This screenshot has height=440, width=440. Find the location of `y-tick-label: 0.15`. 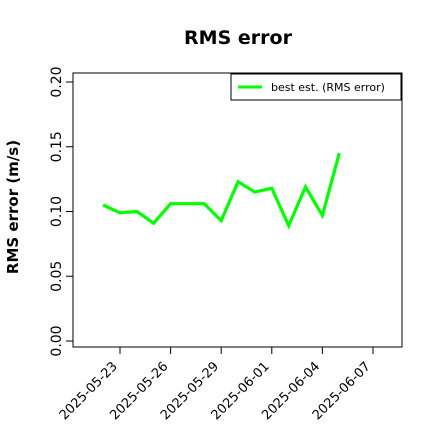

y-tick-label: 0.15 is located at coordinates (57, 146).